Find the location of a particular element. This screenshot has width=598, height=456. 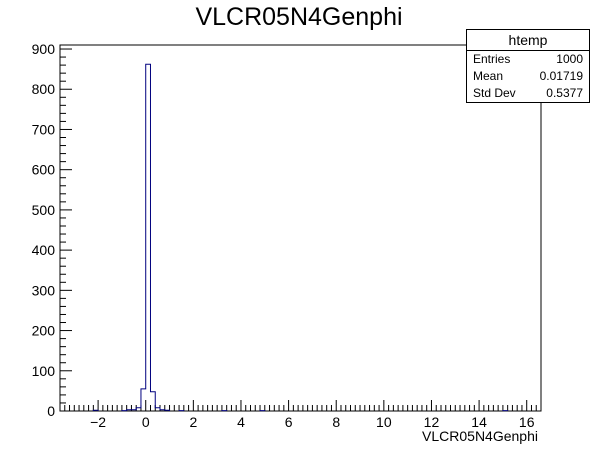

y-tick-label: 800 is located at coordinates (44, 89).